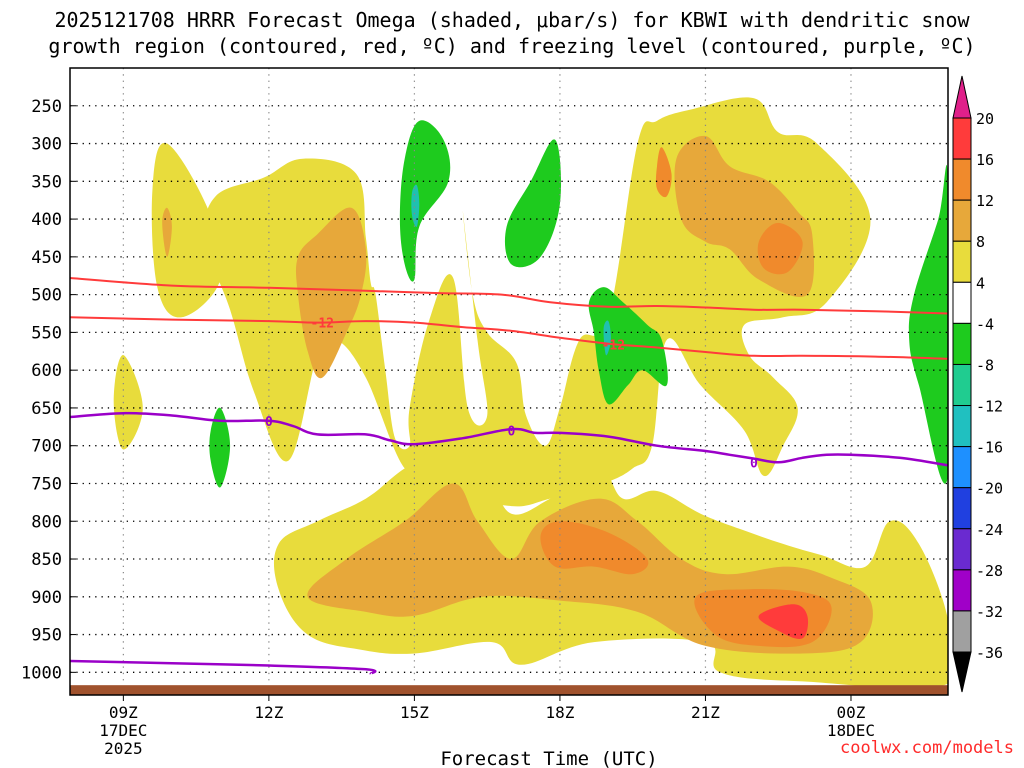 This screenshot has width=1024, height=768. Describe the element at coordinates (980, 283) in the screenshot. I see `colorbar-label-4: 4` at that location.